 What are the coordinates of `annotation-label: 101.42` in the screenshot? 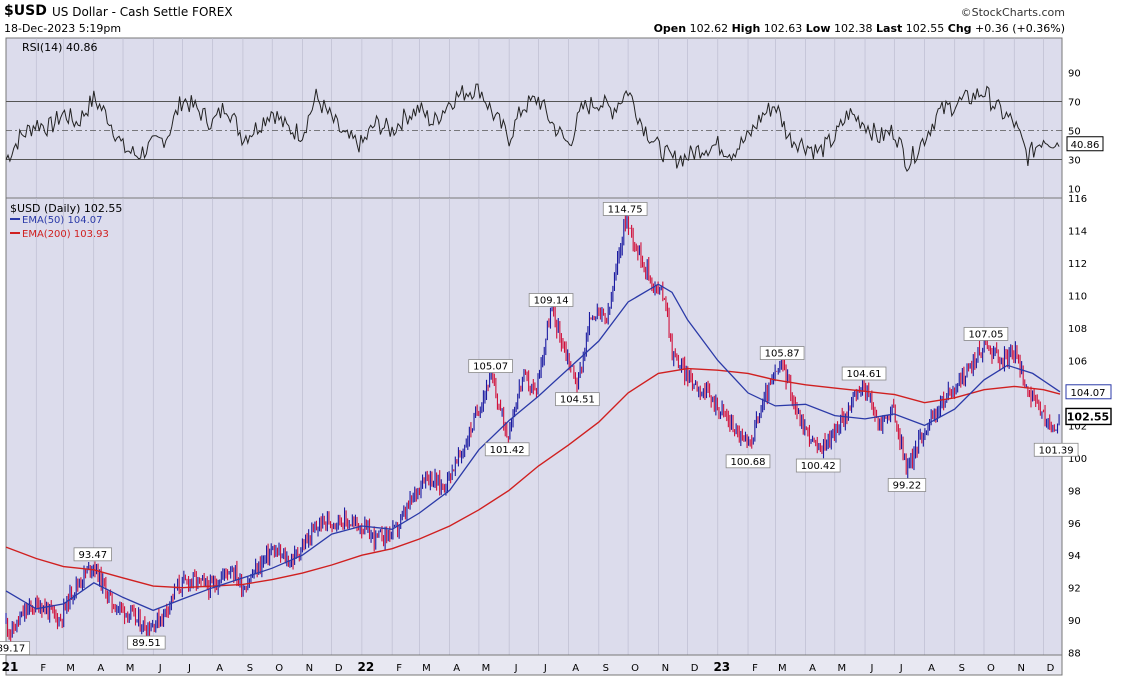 It's located at (507, 450).